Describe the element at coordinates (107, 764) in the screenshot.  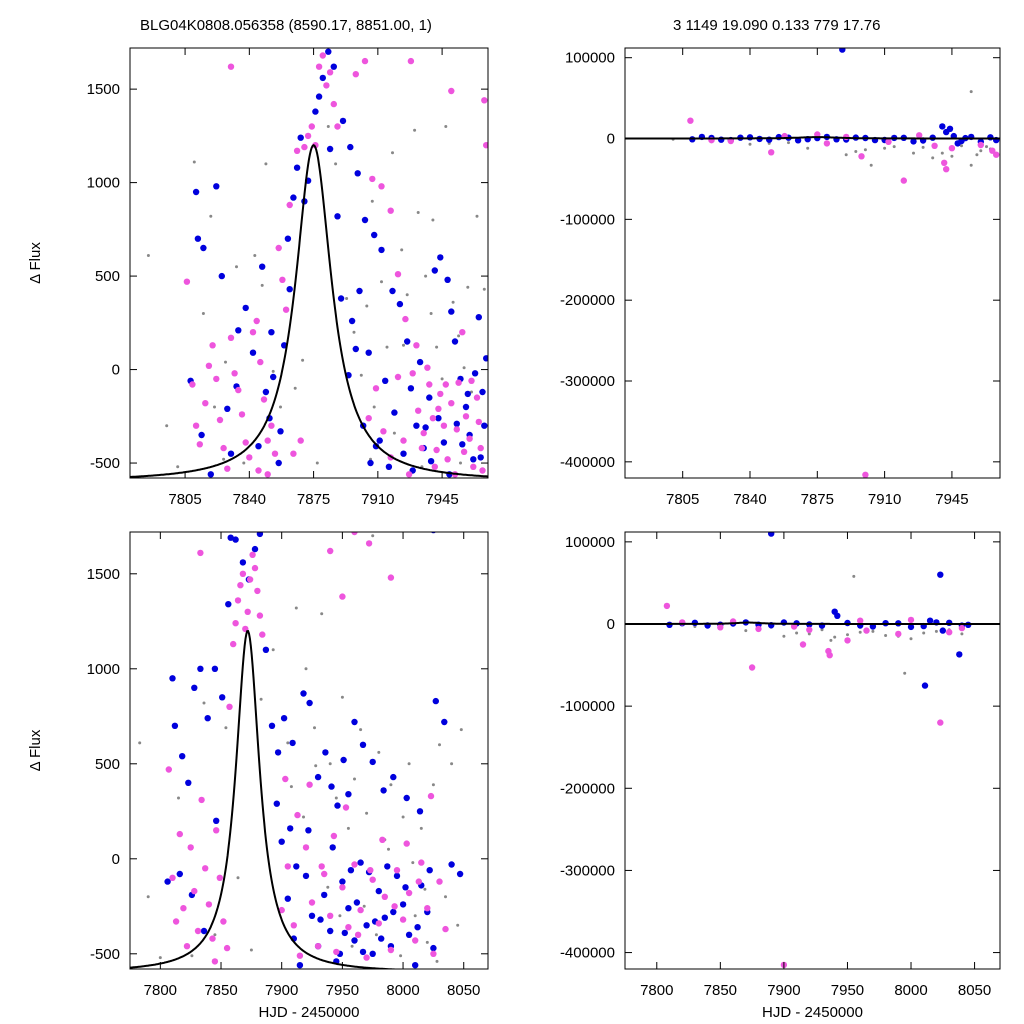
I see `y-tick-label: 500` at that location.